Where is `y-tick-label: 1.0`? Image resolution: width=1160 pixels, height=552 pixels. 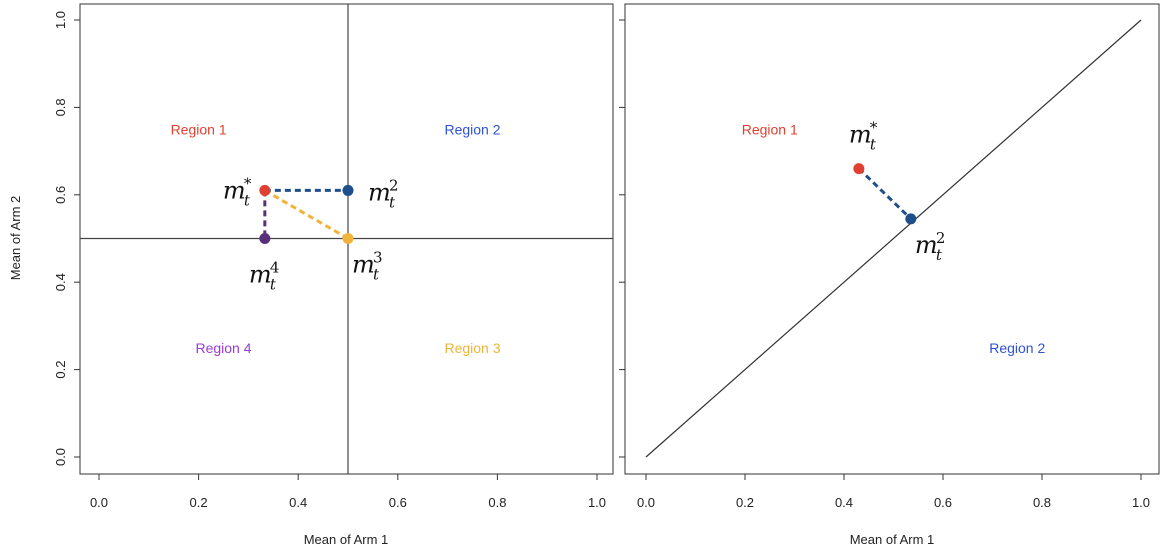
y-tick-label: 1.0 is located at coordinates (60, 20).